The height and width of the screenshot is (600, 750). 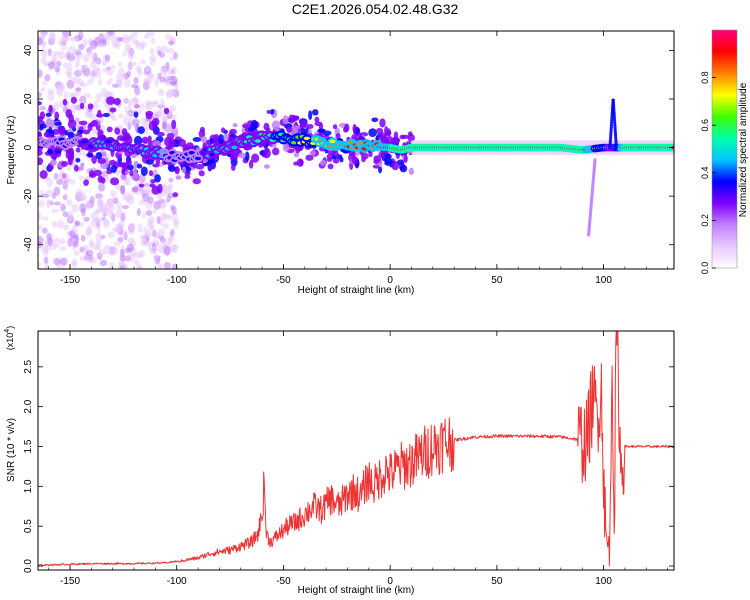 What do you see at coordinates (705, 173) in the screenshot?
I see `colorbar-tick-label: 0.4` at bounding box center [705, 173].